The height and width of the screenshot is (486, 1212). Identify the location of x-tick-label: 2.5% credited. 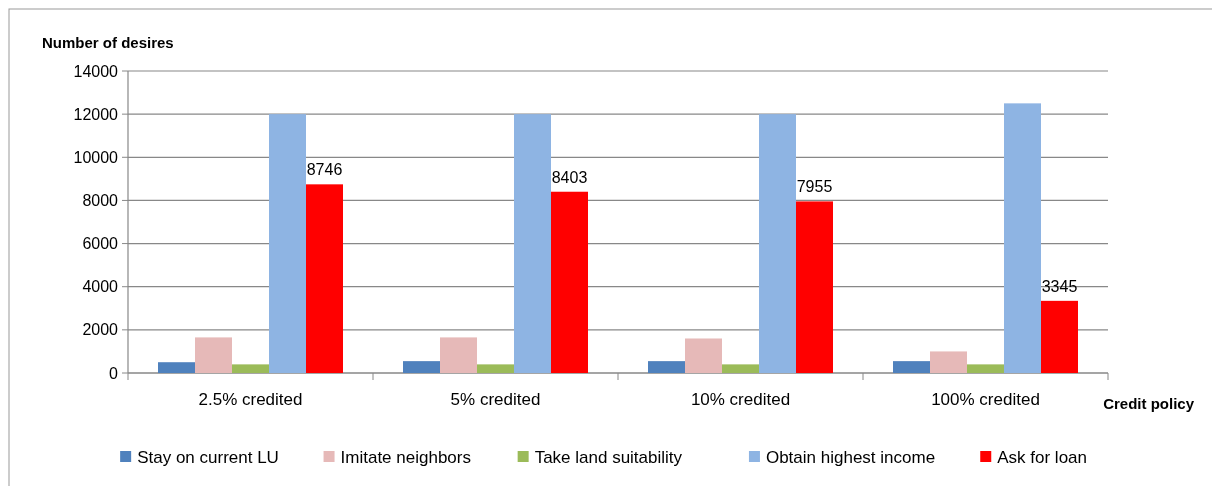
(250, 399).